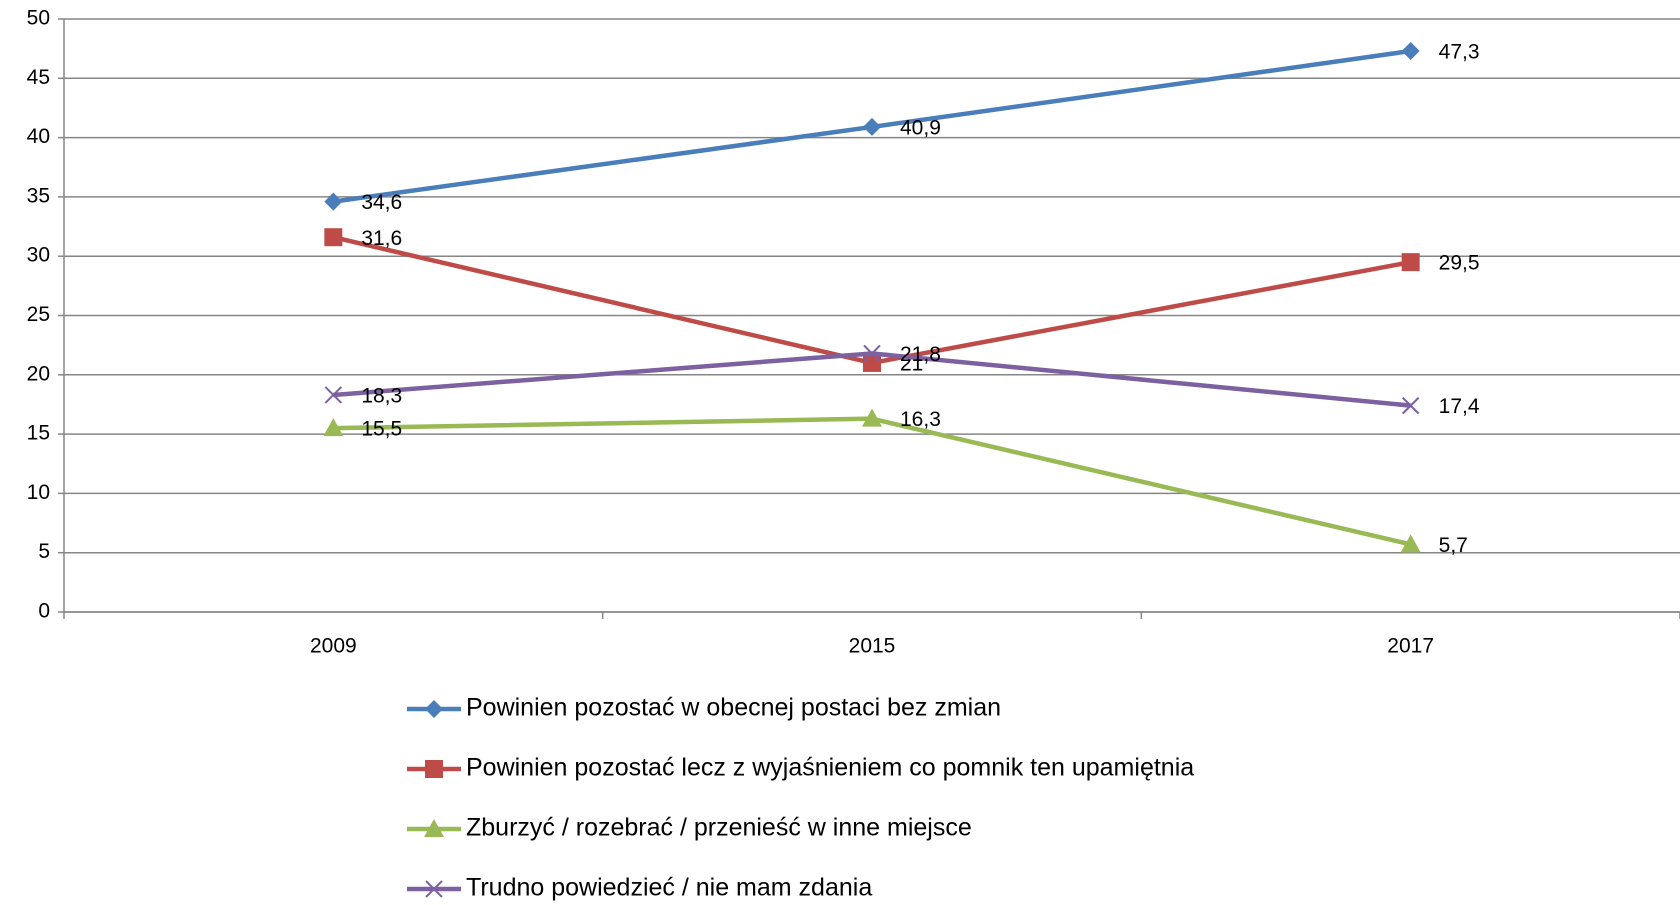  What do you see at coordinates (38, 433) in the screenshot?
I see `y-tick-label: 15` at bounding box center [38, 433].